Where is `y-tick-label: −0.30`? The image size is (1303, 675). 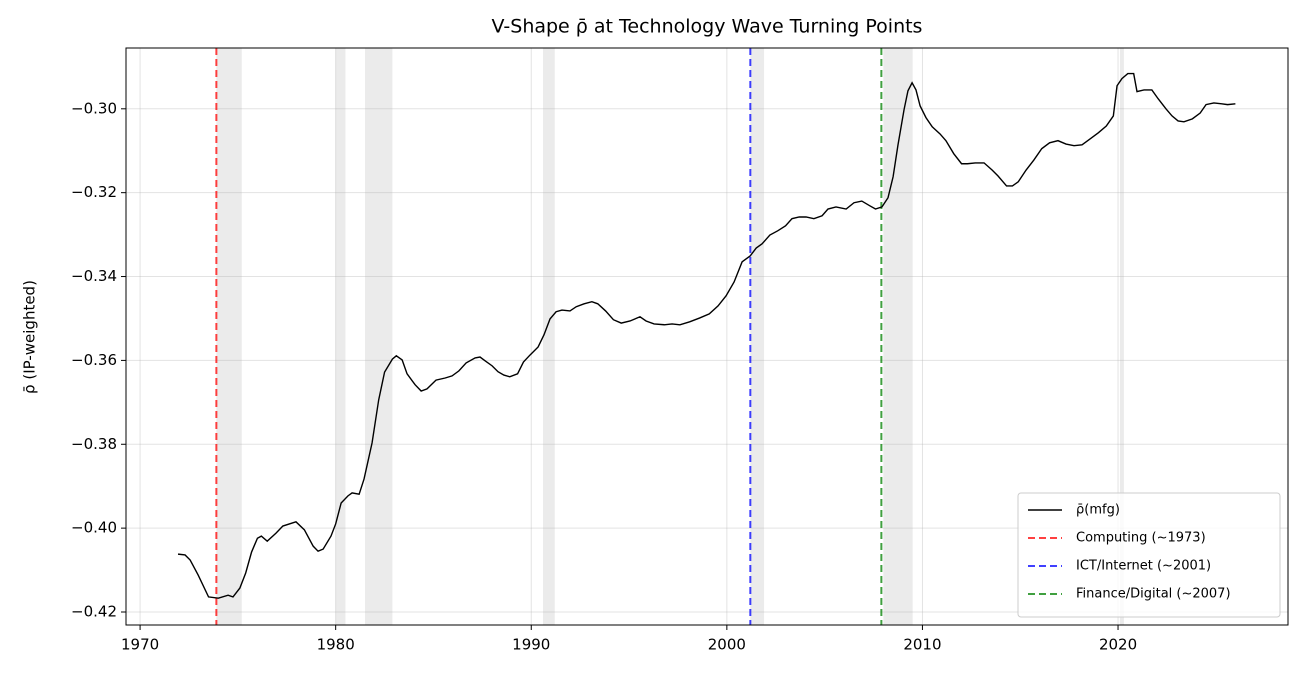 y-tick-label: −0.30 is located at coordinates (94, 108).